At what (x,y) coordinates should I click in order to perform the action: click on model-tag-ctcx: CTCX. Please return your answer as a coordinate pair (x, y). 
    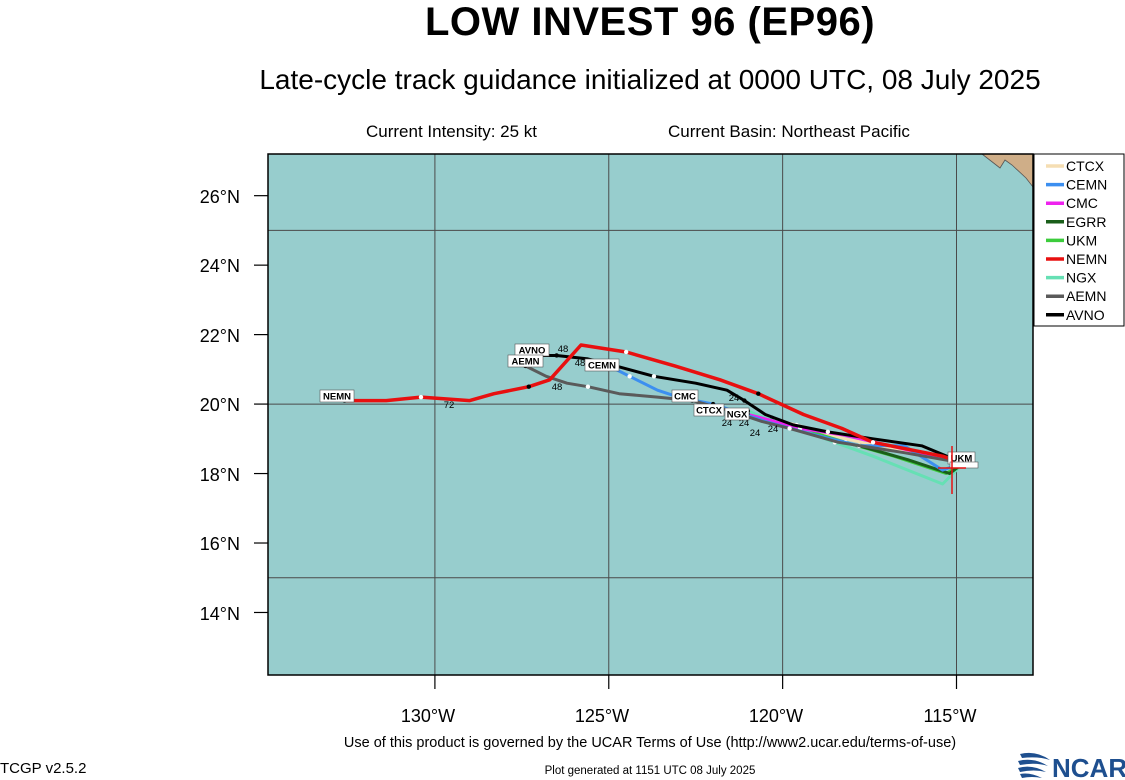
    Looking at the image, I should click on (709, 410).